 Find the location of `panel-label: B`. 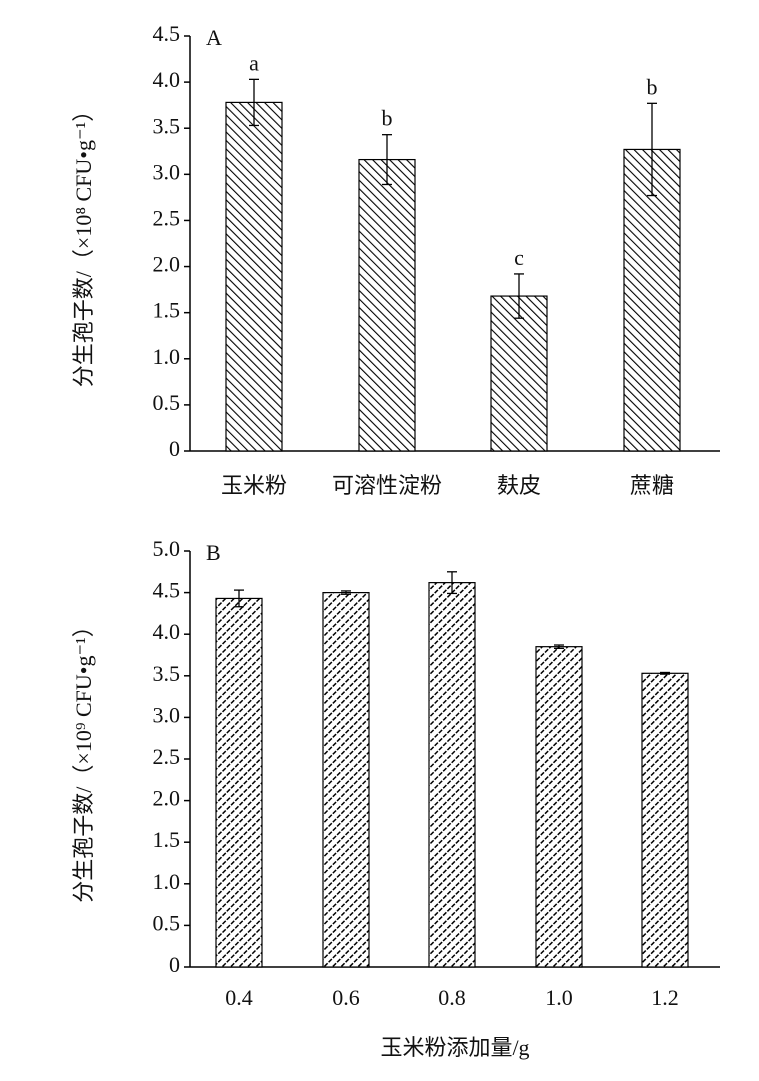

panel-label: B is located at coordinates (213, 552).